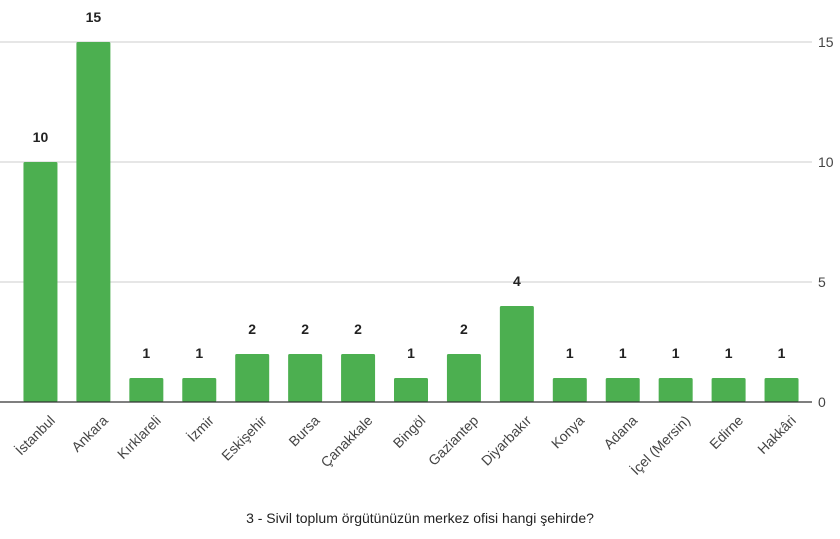  I want to click on x-tick-label: Hakkâri, so click(776, 434).